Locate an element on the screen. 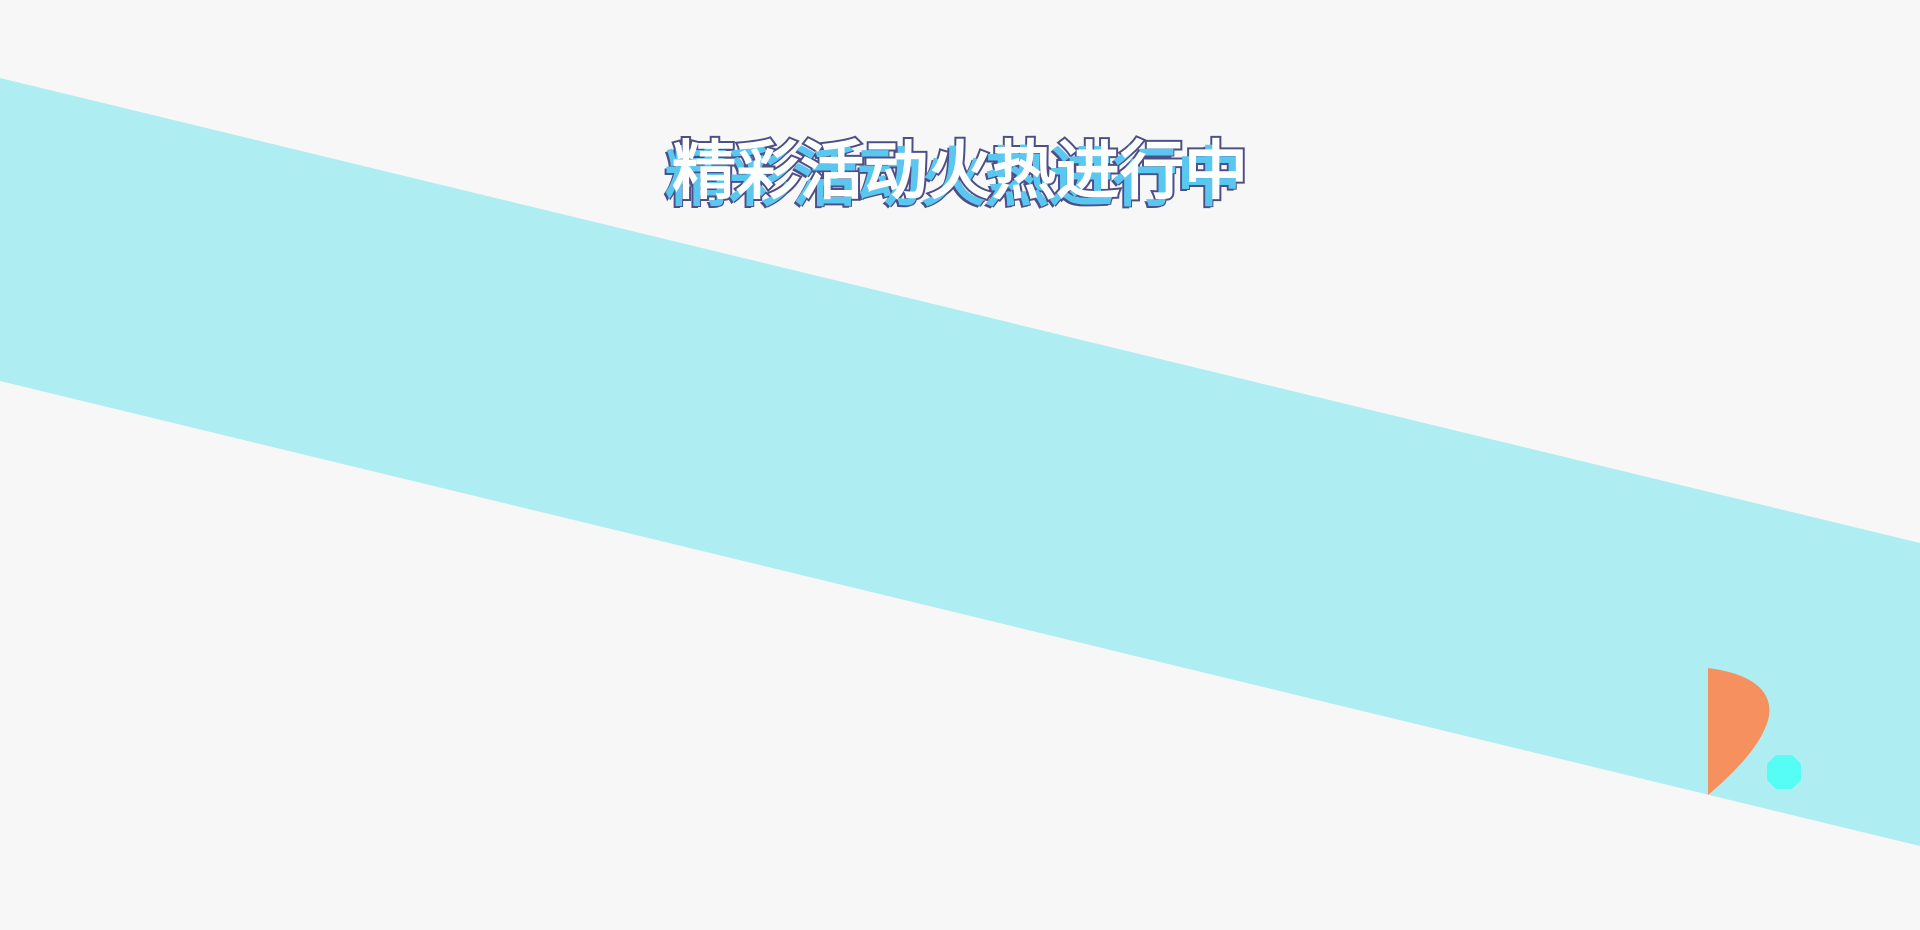 The width and height of the screenshot is (1920, 930). octagon-dot-icon is located at coordinates (1784, 772).